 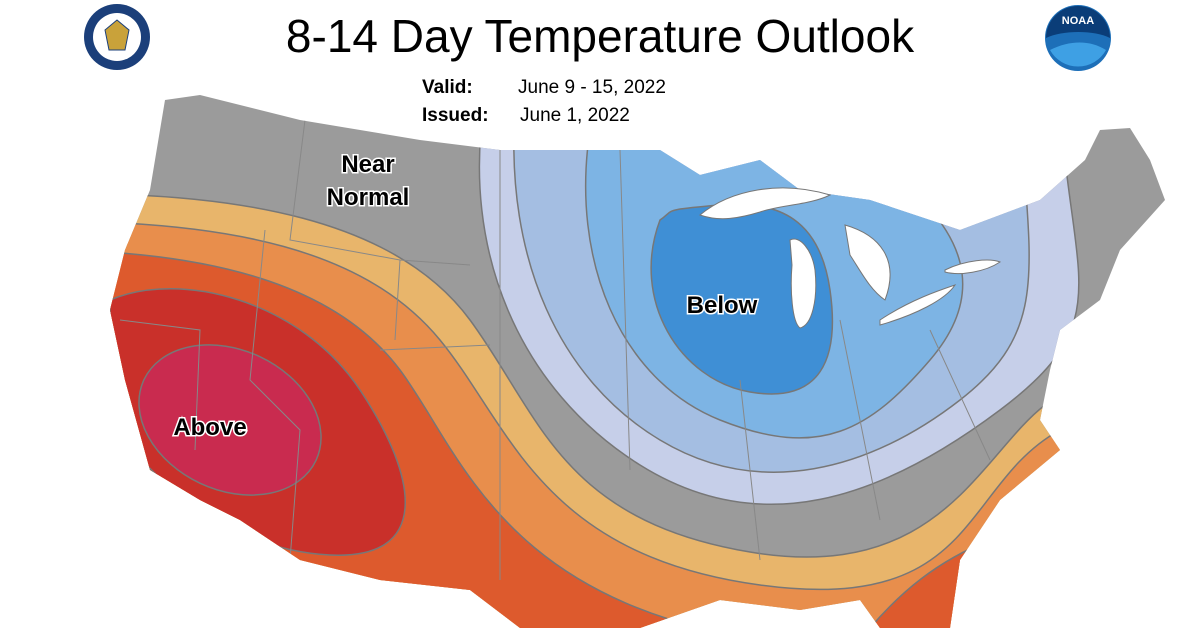 I want to click on noaa-lower, so click(x=1078, y=54).